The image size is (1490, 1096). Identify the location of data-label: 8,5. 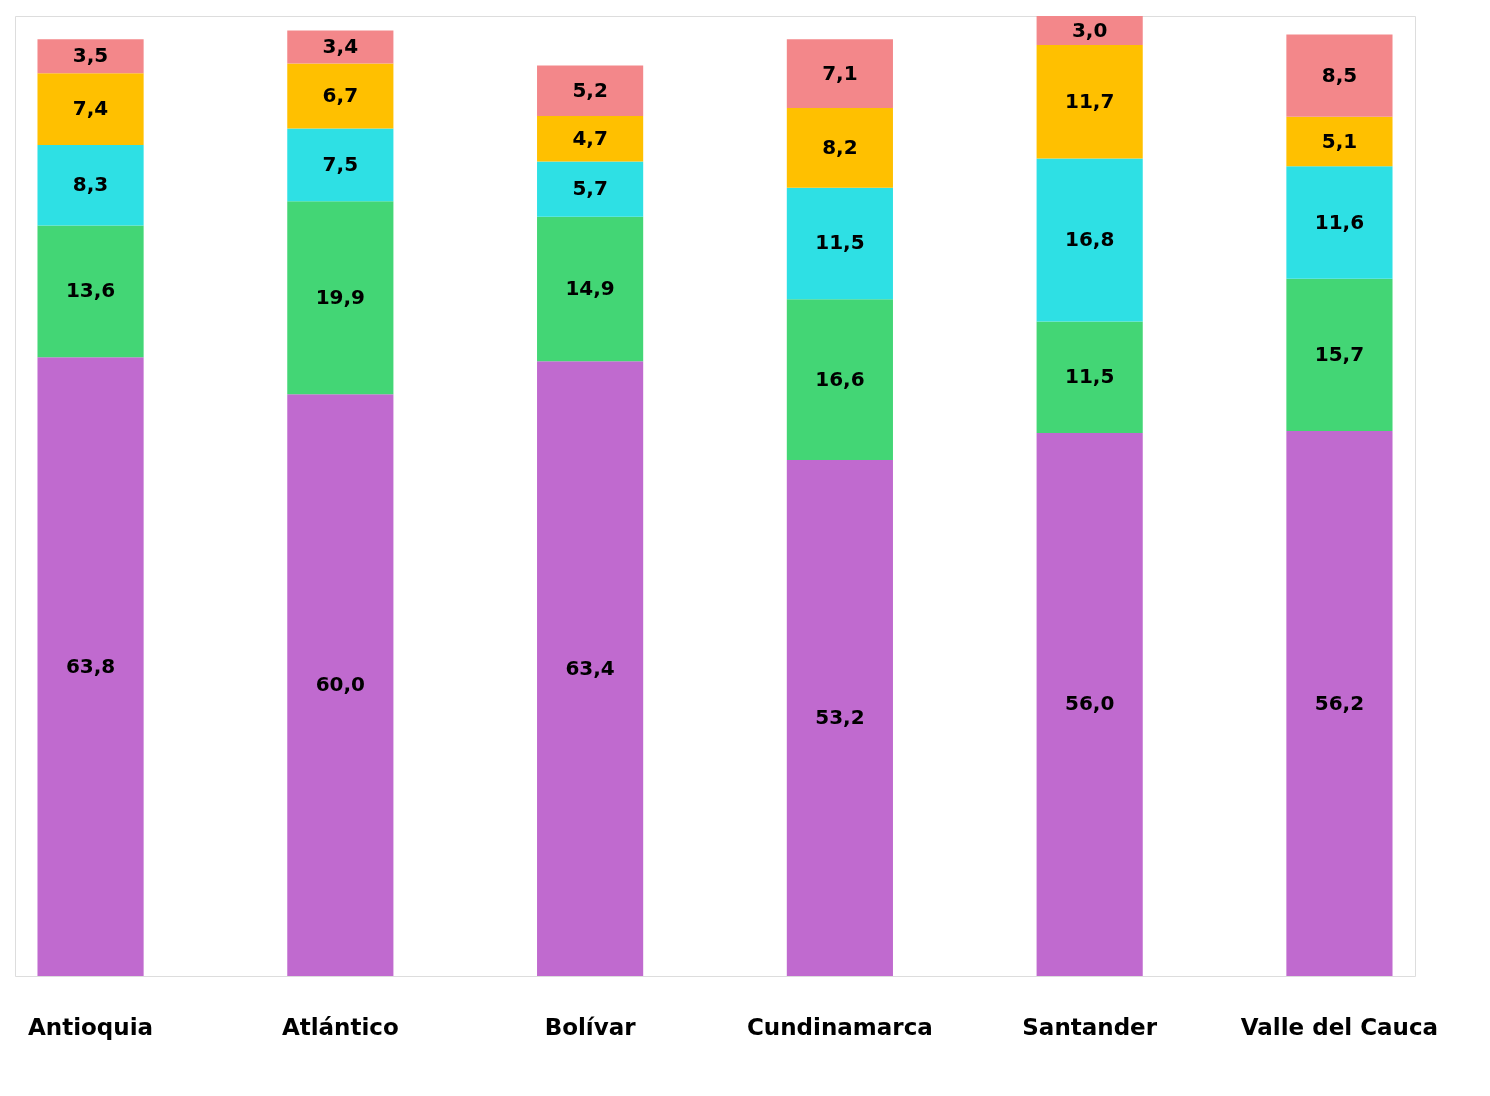
(1339, 74).